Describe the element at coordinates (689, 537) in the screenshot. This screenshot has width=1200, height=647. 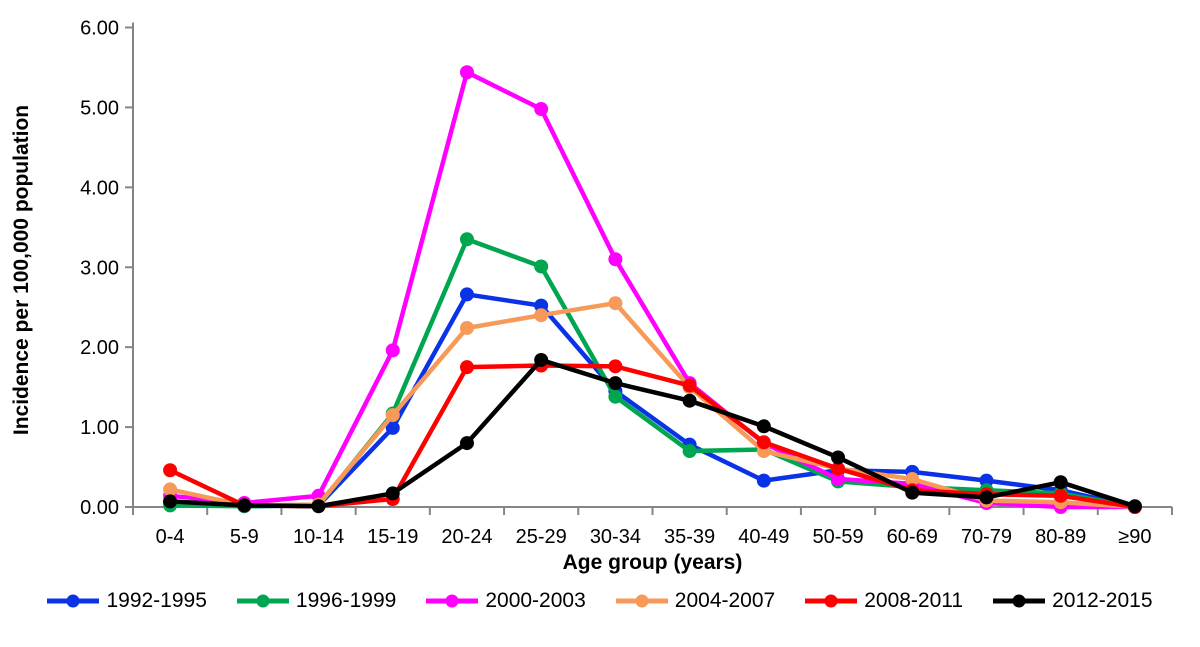
I see `x-tick-label: 35-39` at that location.